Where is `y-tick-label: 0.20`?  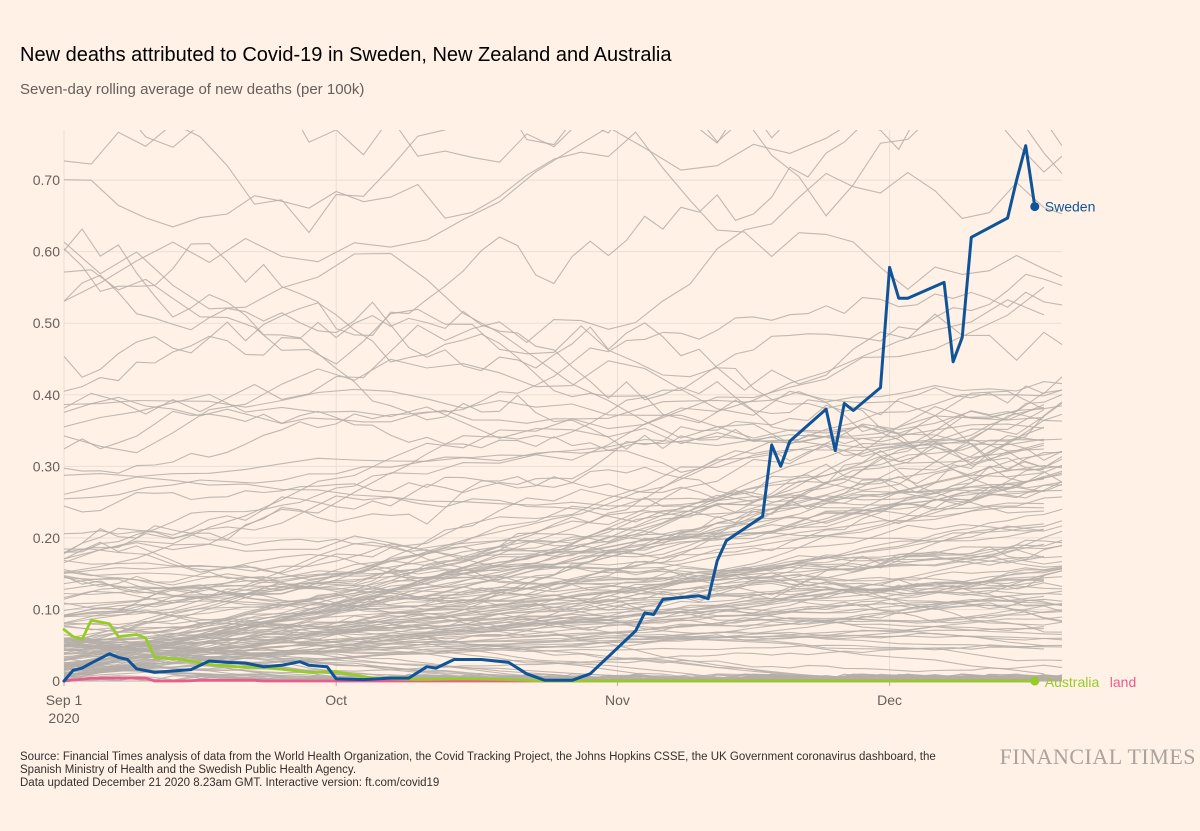
y-tick-label: 0.20 is located at coordinates (46, 538).